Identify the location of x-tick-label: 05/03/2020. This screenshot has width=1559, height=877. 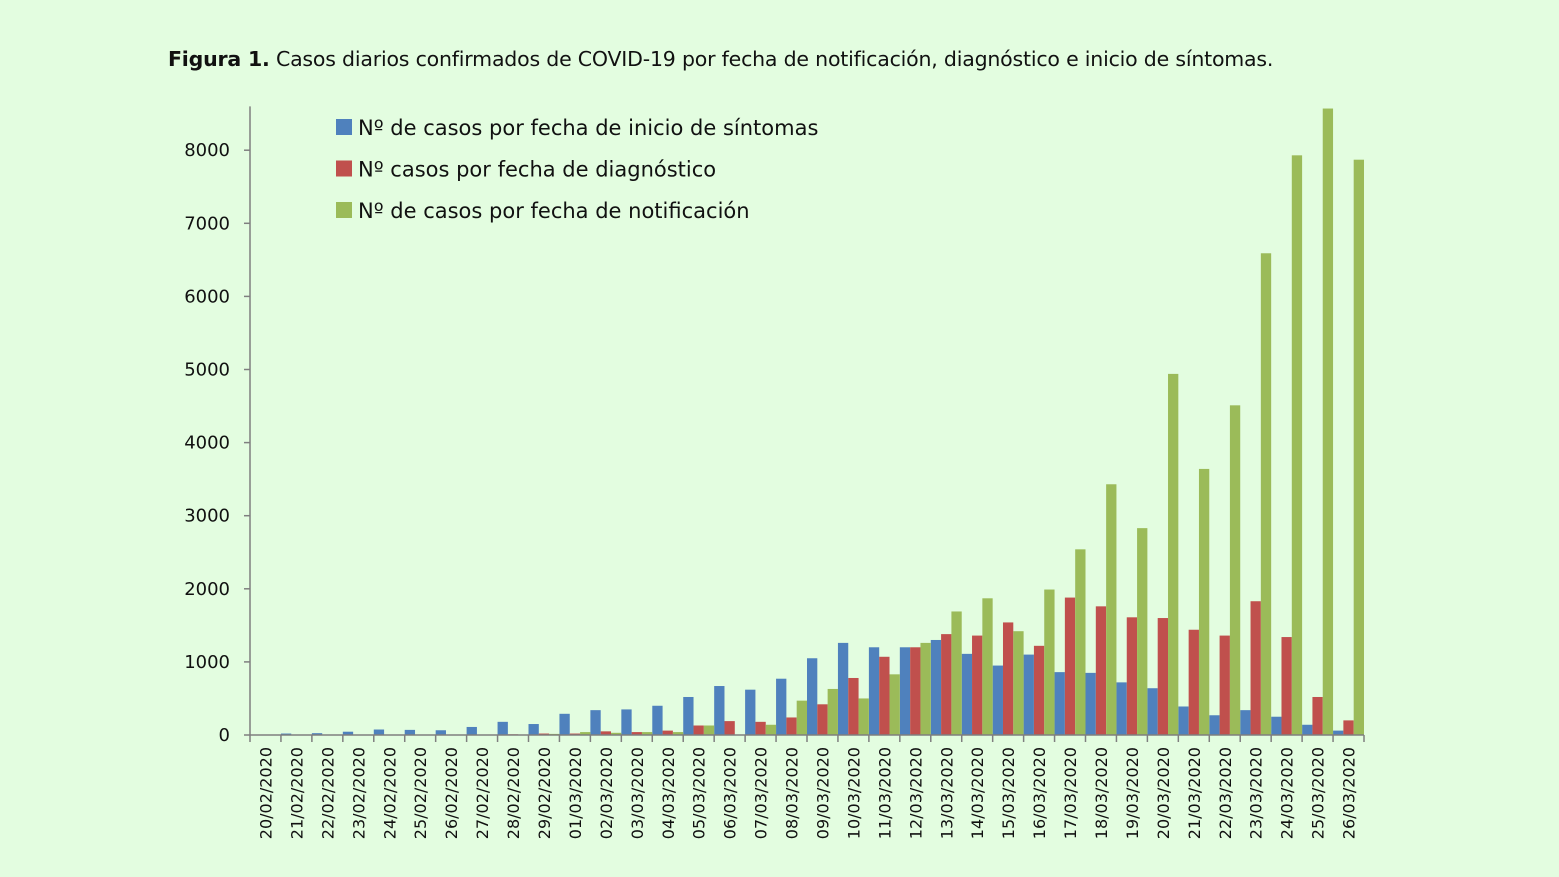
(699, 793).